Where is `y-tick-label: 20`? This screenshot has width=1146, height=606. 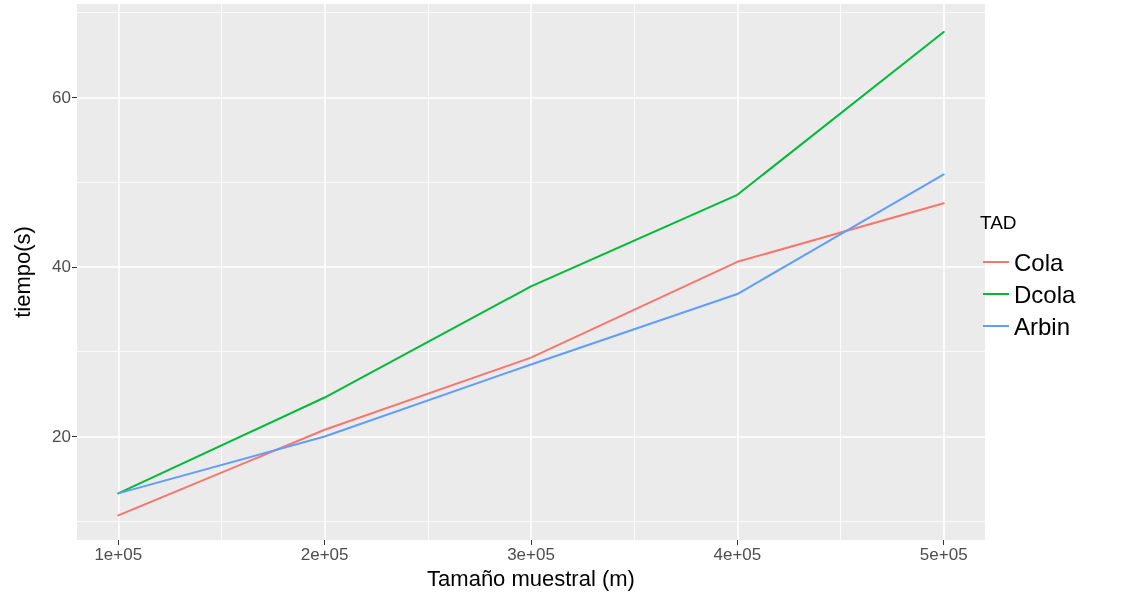
y-tick-label: 20 is located at coordinates (61, 437).